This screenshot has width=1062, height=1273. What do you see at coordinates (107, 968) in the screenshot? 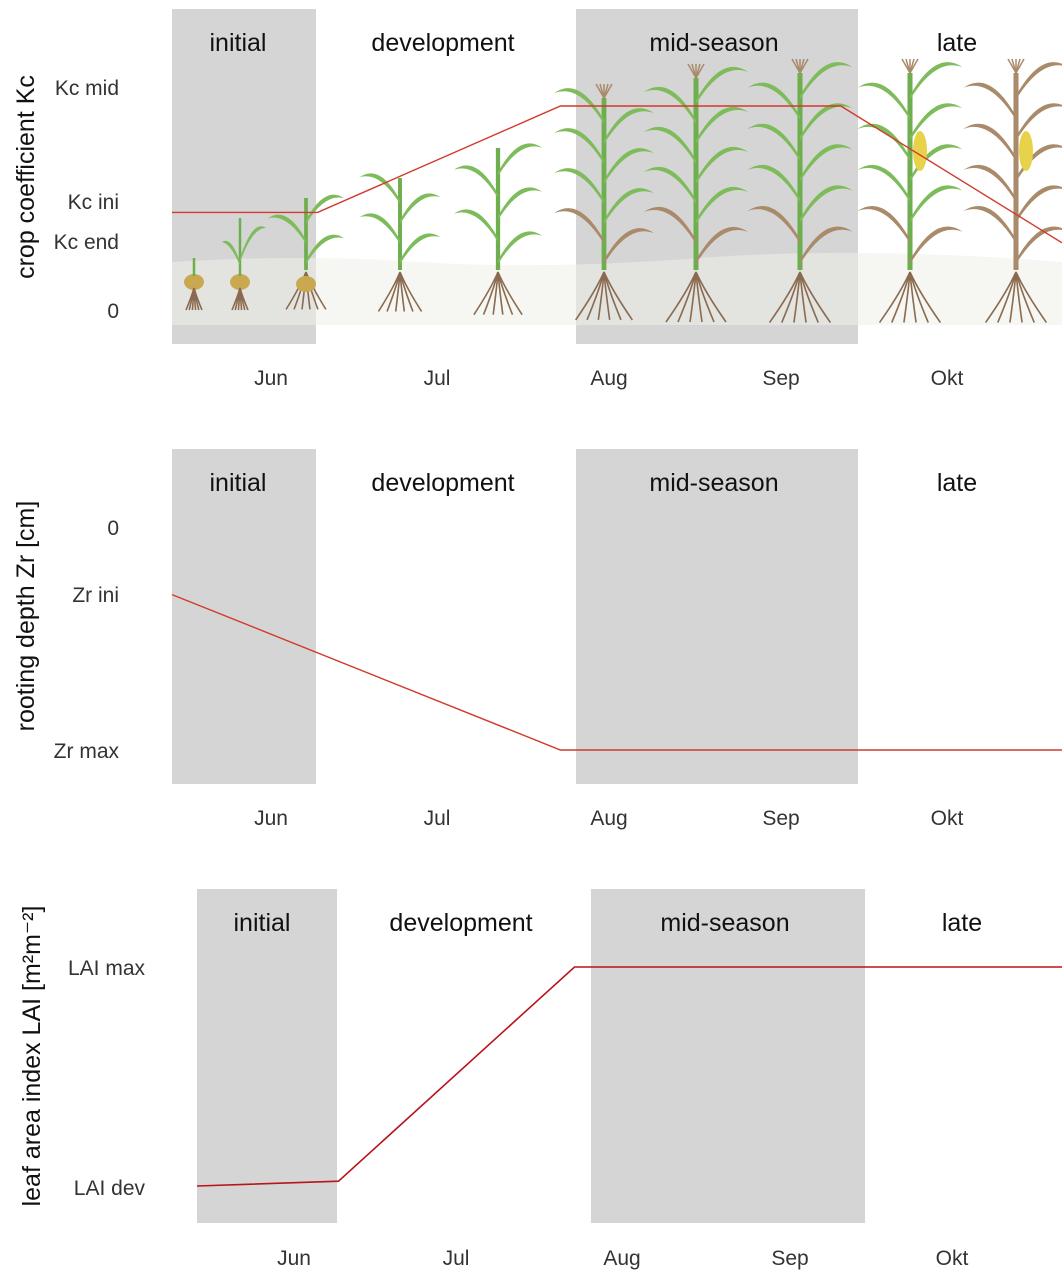
I see `y-tick-lai-max: LAI max` at bounding box center [107, 968].